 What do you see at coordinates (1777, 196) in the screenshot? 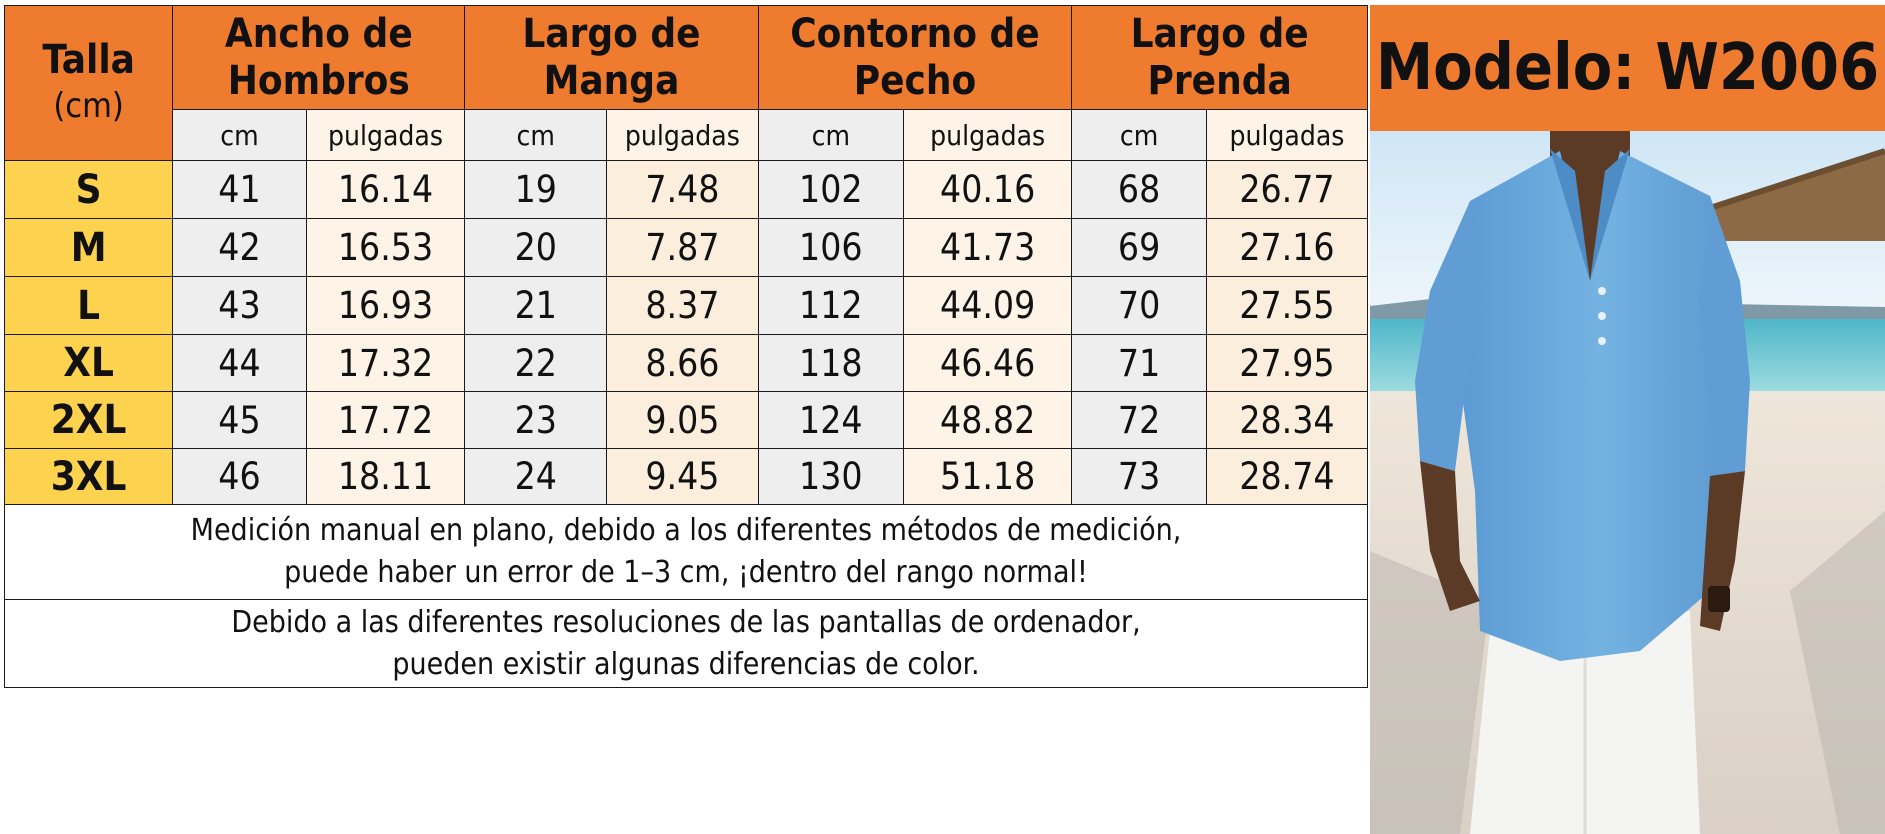
I see `umbrella` at bounding box center [1777, 196].